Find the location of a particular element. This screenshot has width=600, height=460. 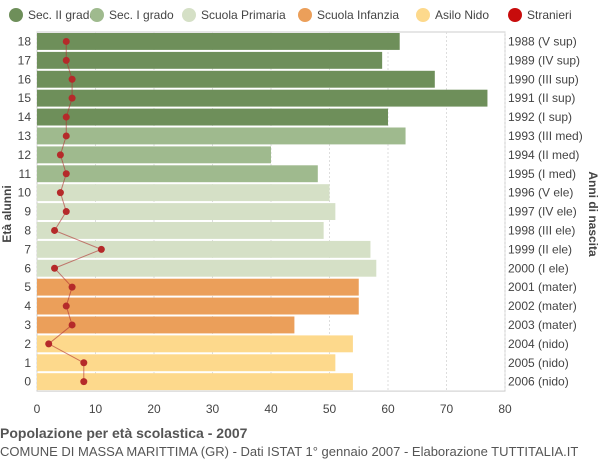

age-label: 18 is located at coordinates (25, 41).